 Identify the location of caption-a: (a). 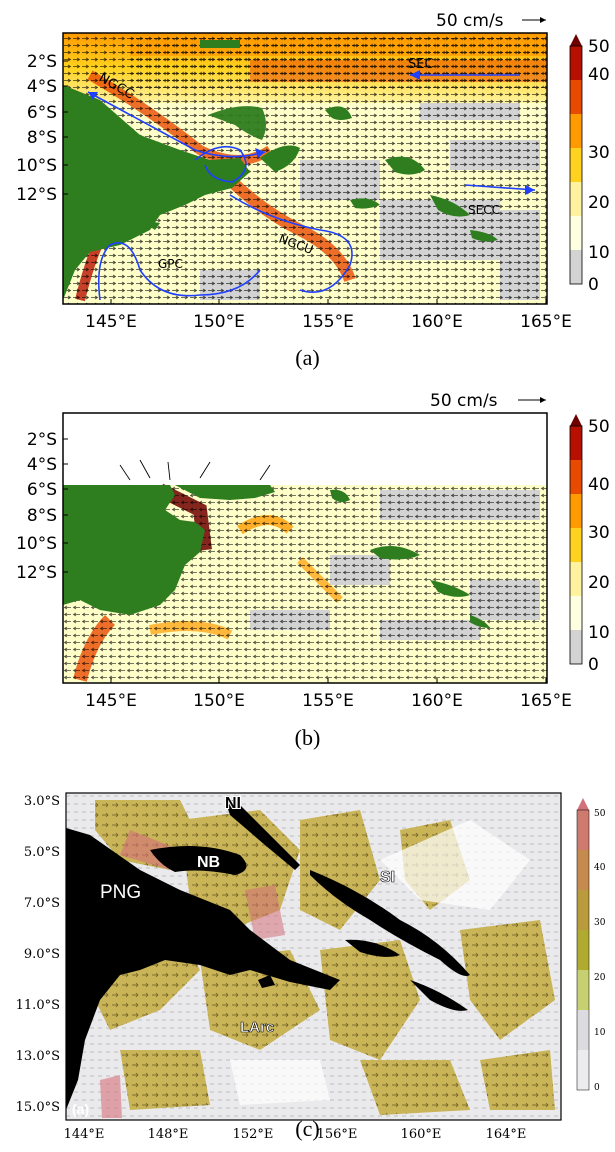
(307, 357).